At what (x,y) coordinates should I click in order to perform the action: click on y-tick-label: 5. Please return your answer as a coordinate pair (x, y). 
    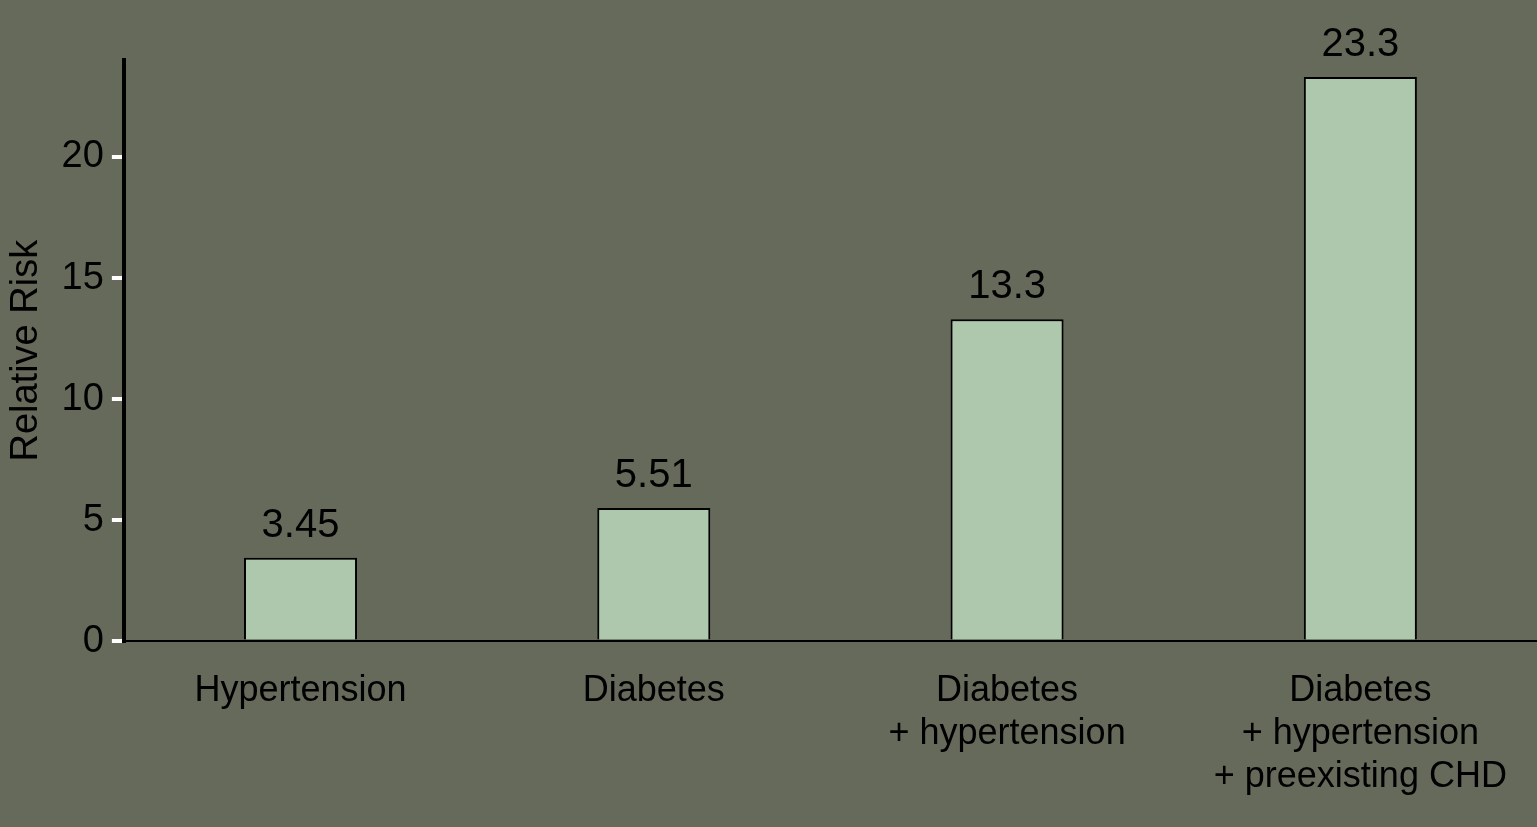
    Looking at the image, I should click on (93, 517).